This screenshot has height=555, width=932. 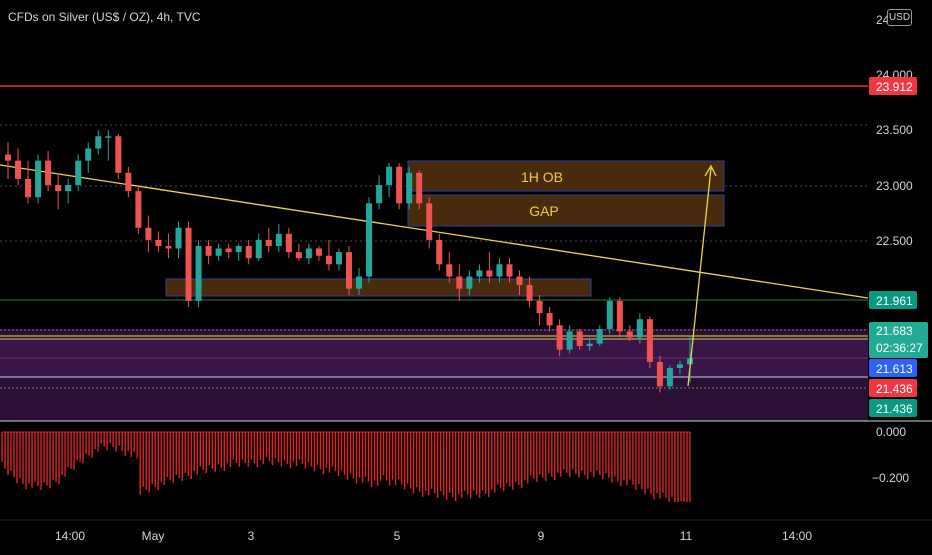 What do you see at coordinates (894, 87) in the screenshot?
I see `price-badge-text: 23.912` at bounding box center [894, 87].